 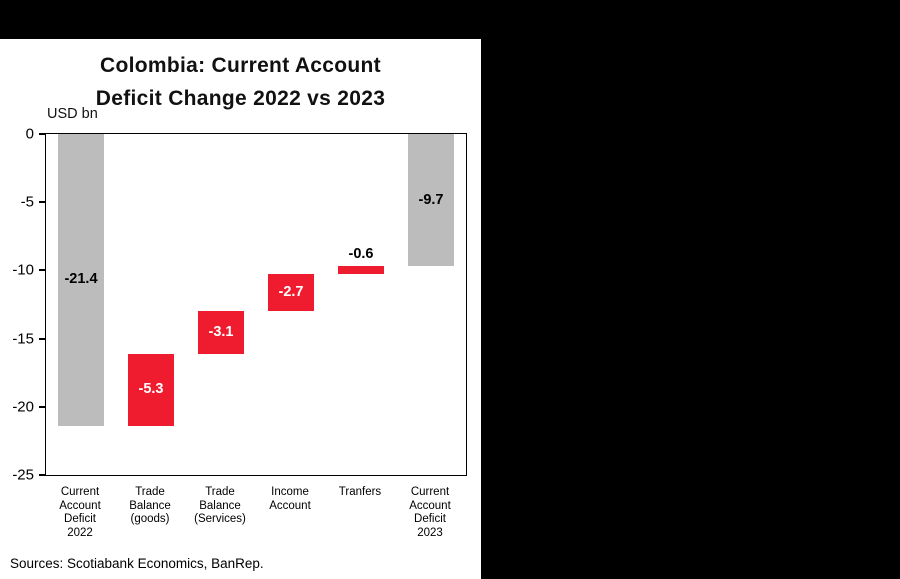 What do you see at coordinates (430, 512) in the screenshot?
I see `x-category-label: Current Account Deficit 2023` at bounding box center [430, 512].